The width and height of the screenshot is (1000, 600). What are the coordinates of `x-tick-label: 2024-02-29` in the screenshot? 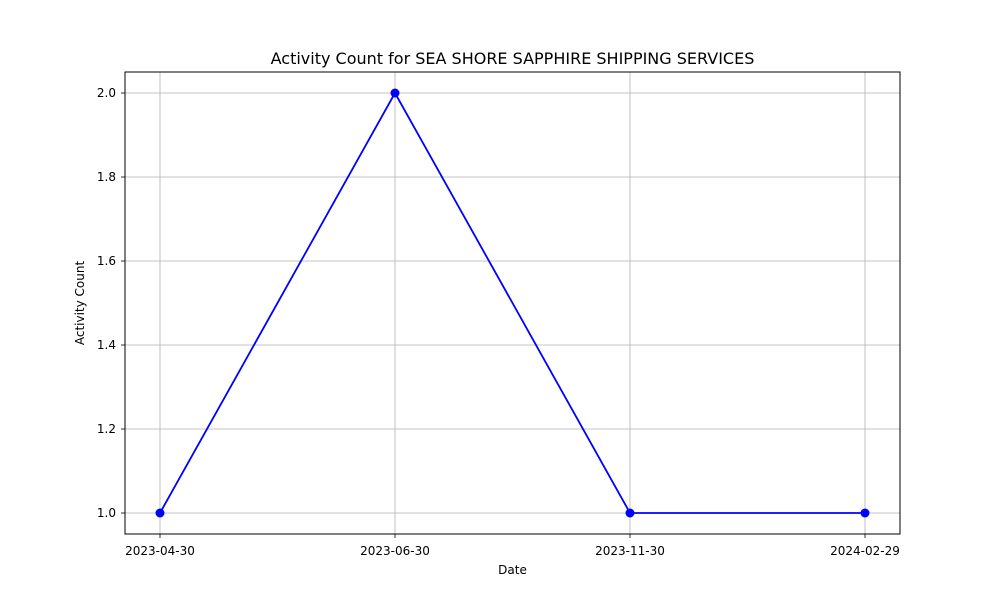 It's located at (865, 551).